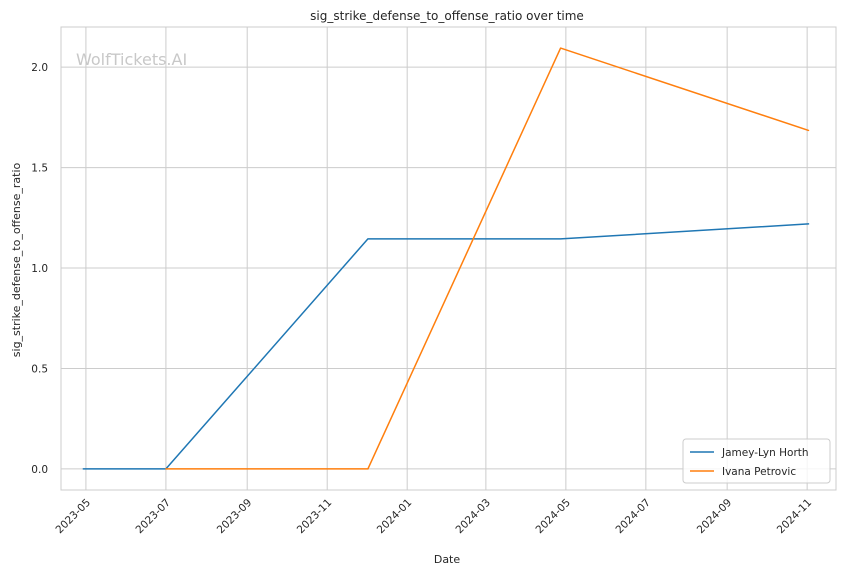  Describe the element at coordinates (553, 517) in the screenshot. I see `x-tick-label: 2024-05` at that location.